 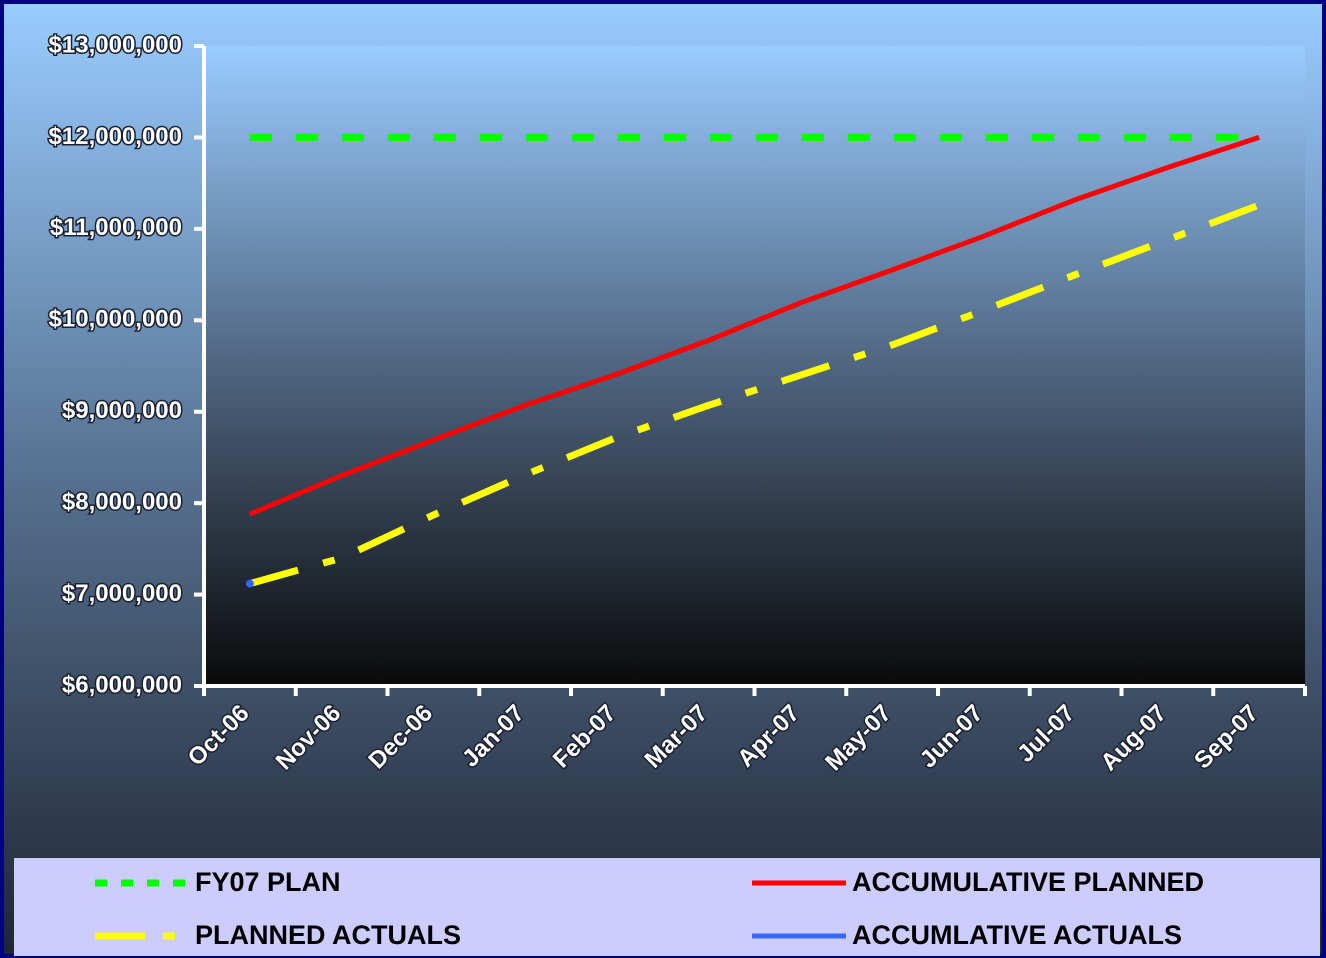 I want to click on legend-label: FY07 PLAN, so click(x=268, y=882).